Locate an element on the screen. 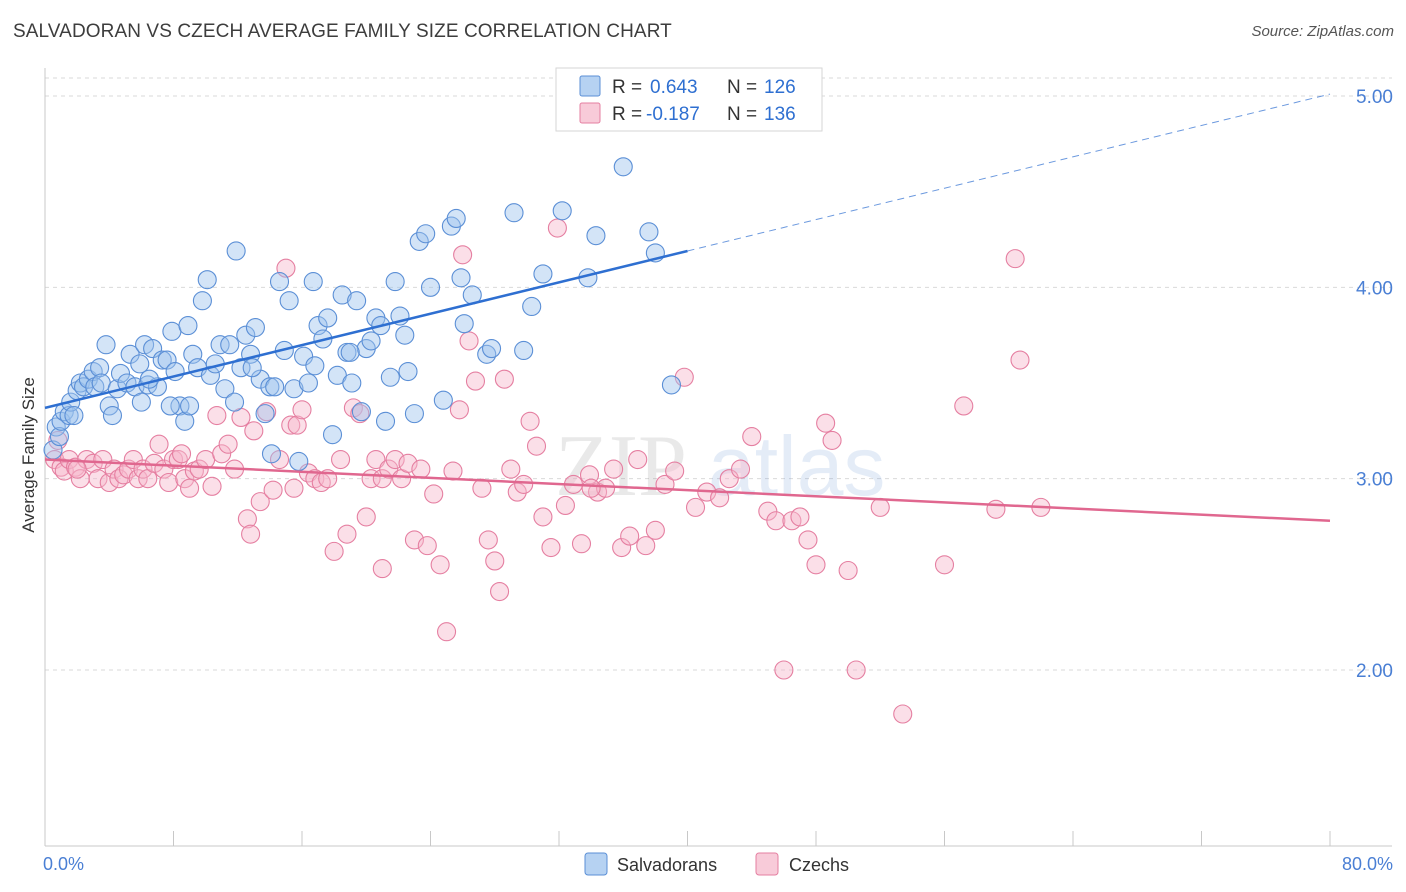 This screenshot has width=1406, height=892. legend-n-label-czechs: N = is located at coordinates (742, 114).